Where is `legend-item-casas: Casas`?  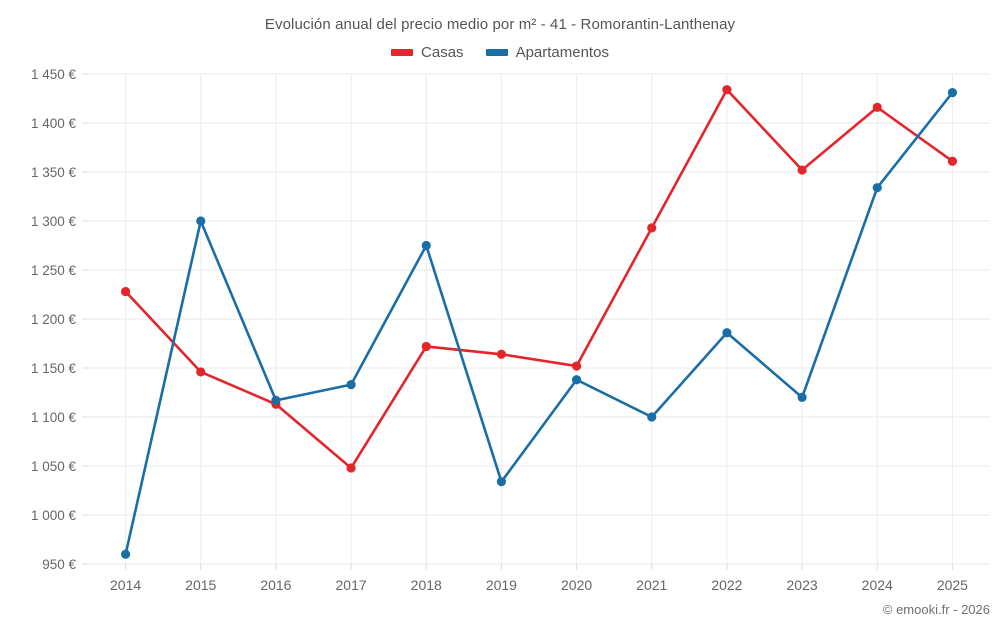 legend-item-casas: Casas is located at coordinates (427, 52).